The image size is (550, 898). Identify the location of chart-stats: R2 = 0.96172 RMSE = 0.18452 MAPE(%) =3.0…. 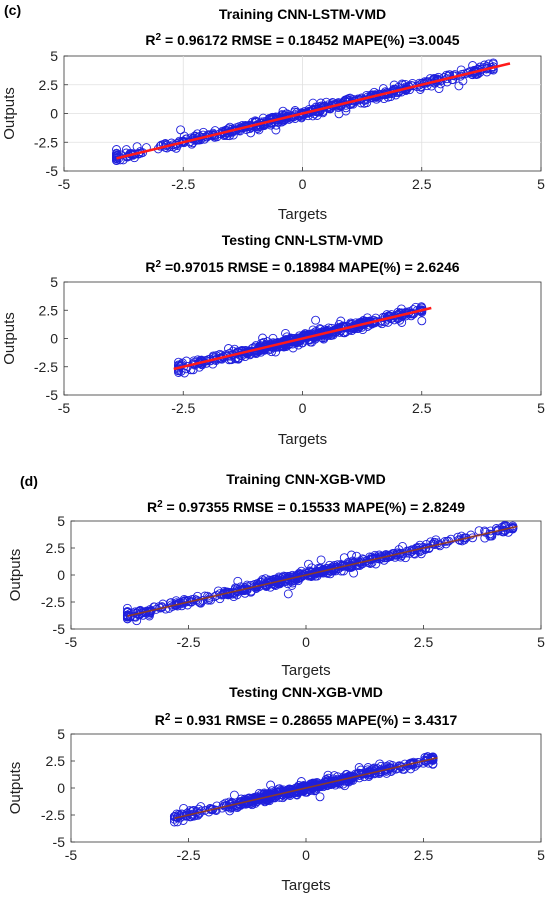
(302, 40).